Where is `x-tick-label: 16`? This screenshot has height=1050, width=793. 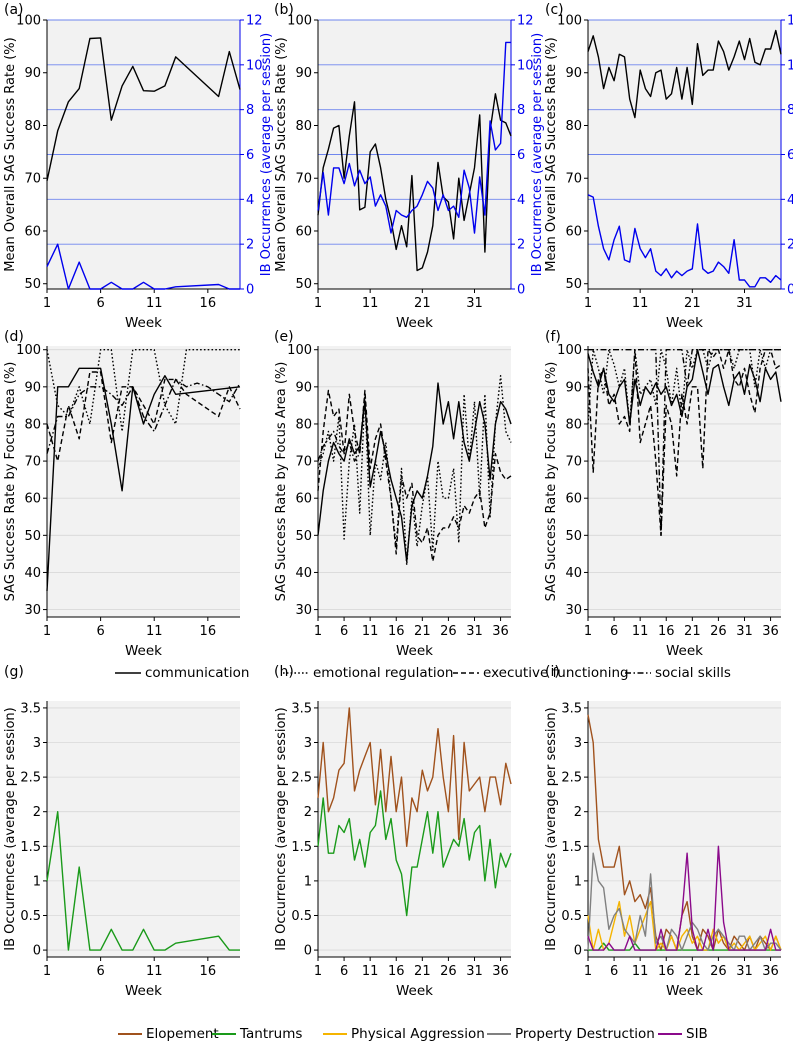 x-tick-label: 16 is located at coordinates (208, 631).